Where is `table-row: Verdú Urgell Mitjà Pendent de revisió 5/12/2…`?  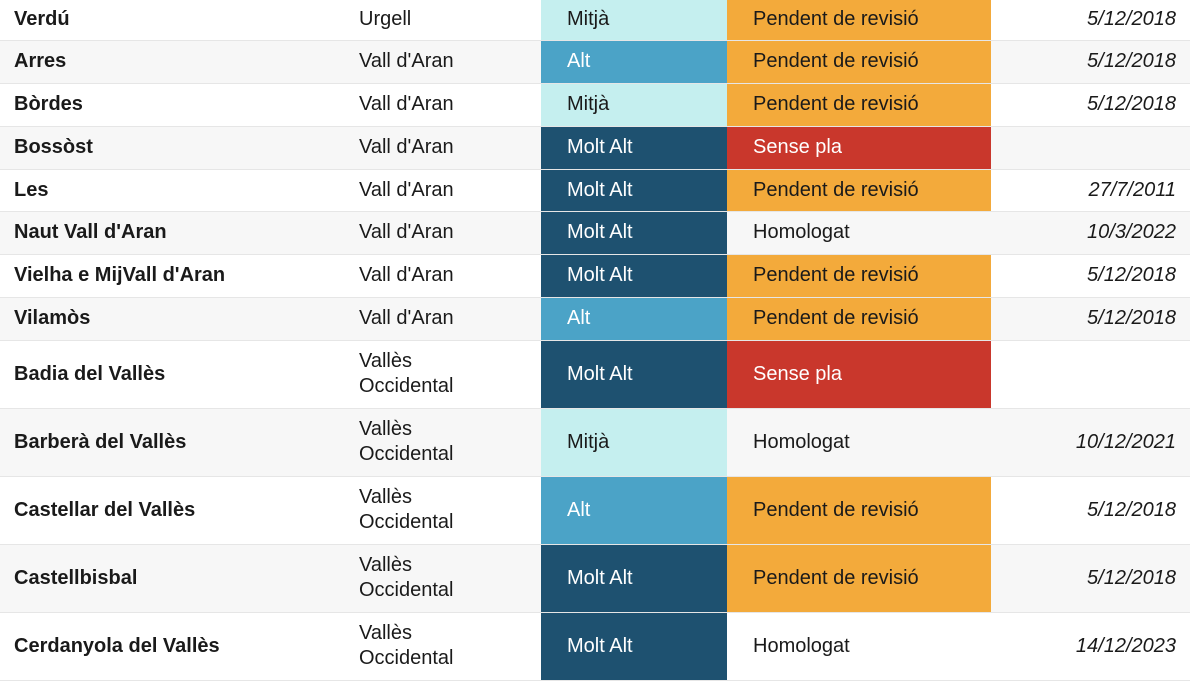
table-row: Verdú Urgell Mitjà Pendent de revisió 5/12/2… is located at coordinates (595, 20).